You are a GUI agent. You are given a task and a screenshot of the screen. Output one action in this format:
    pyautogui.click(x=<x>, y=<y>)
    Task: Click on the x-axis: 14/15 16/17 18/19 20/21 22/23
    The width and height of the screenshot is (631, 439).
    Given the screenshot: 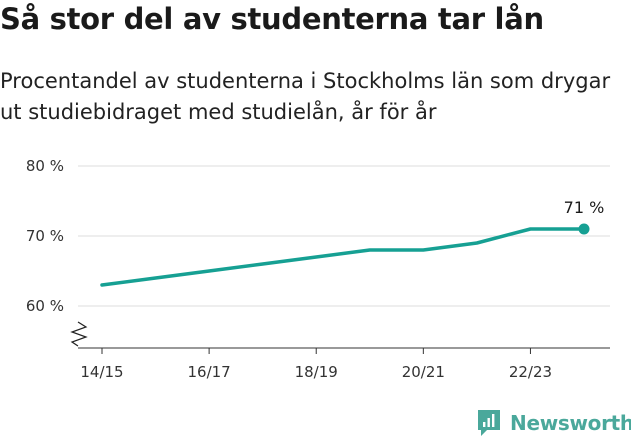 What is the action you would take?
    pyautogui.click(x=344, y=364)
    